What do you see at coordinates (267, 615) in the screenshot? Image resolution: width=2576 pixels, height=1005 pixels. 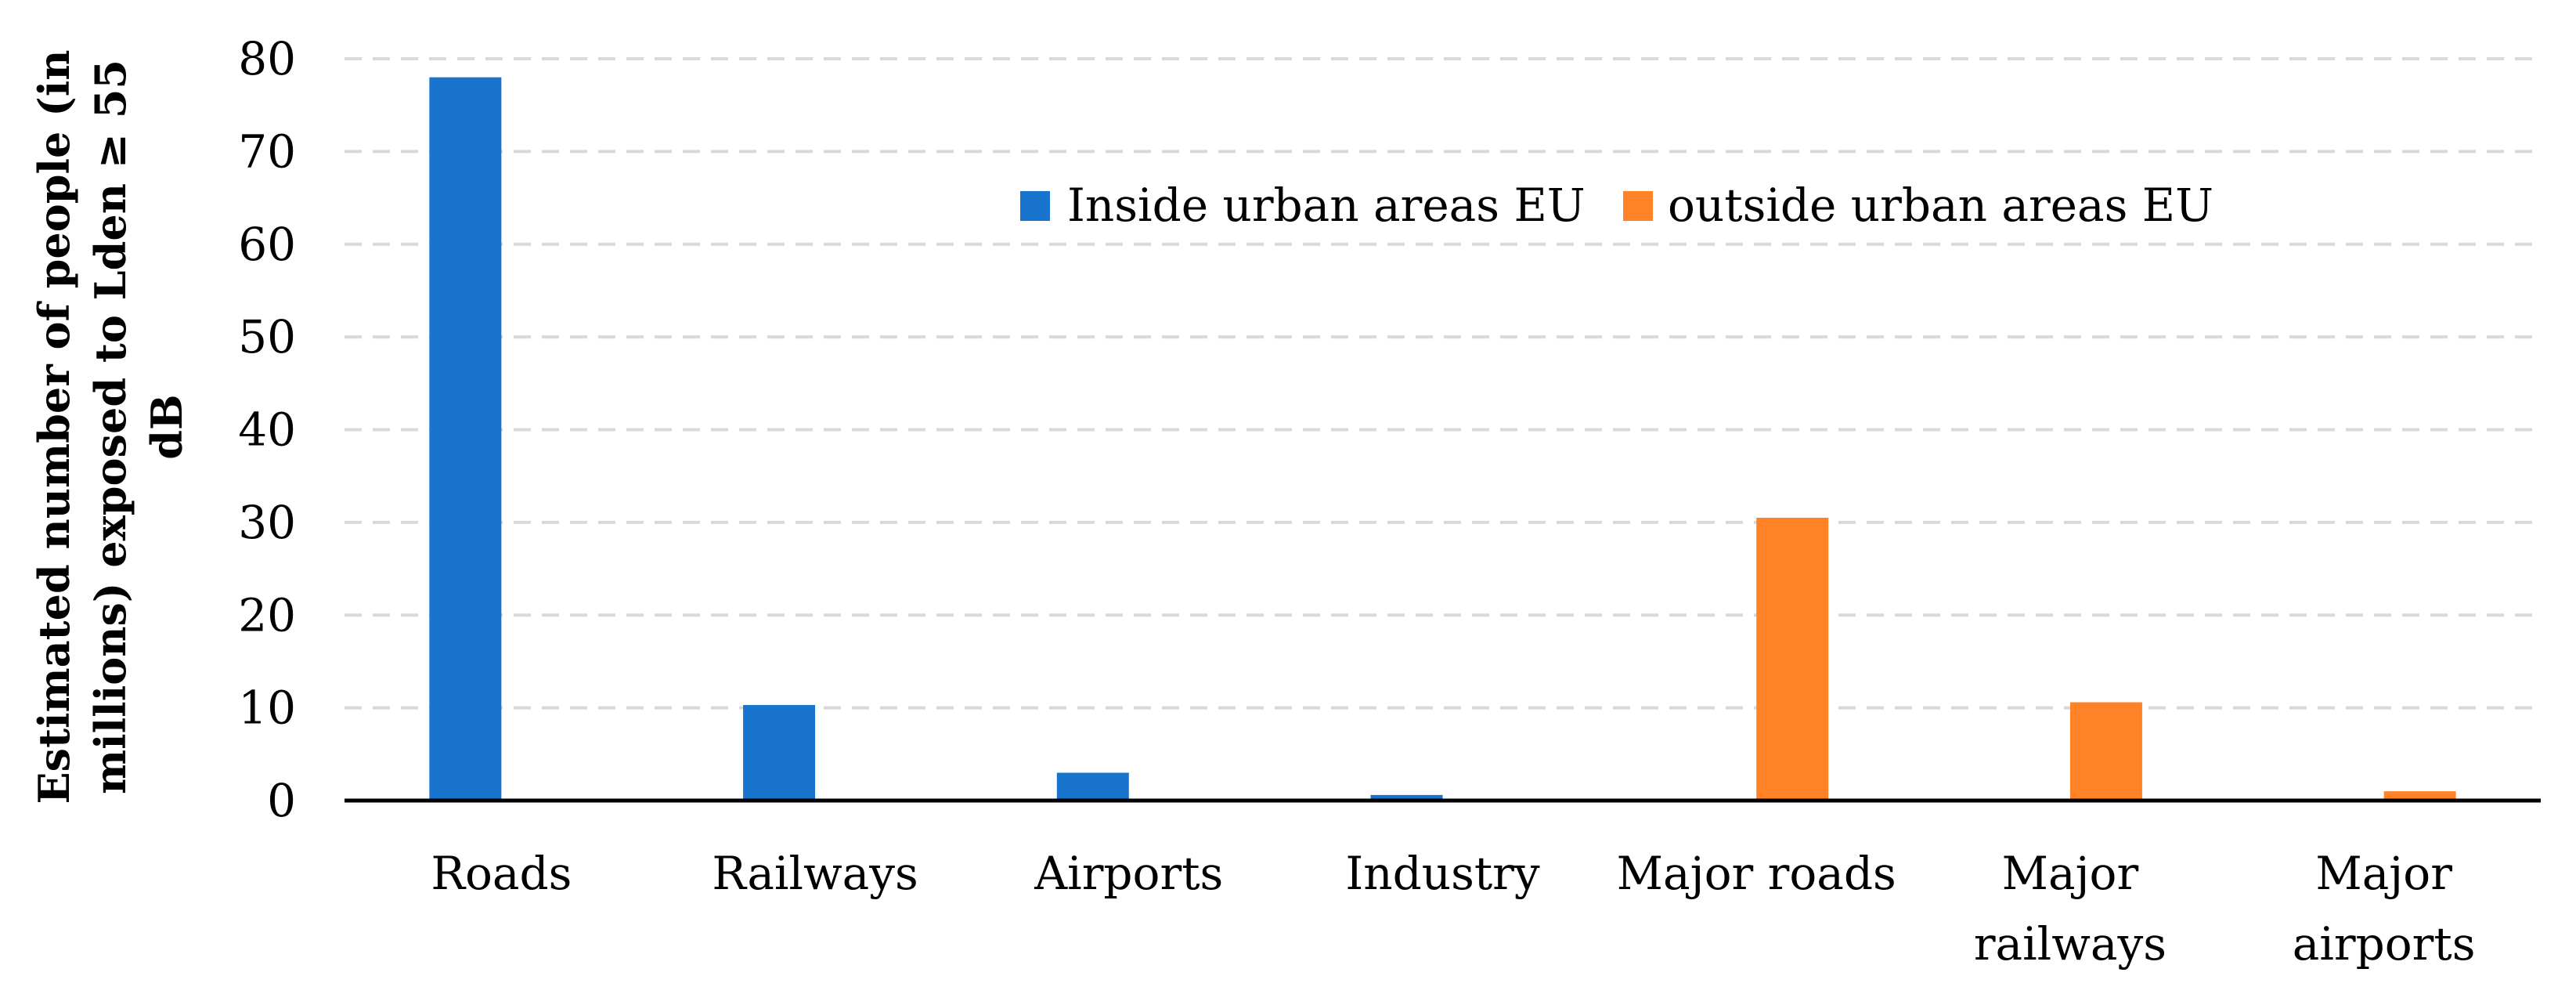 I see `y-tick-label: 20` at bounding box center [267, 615].